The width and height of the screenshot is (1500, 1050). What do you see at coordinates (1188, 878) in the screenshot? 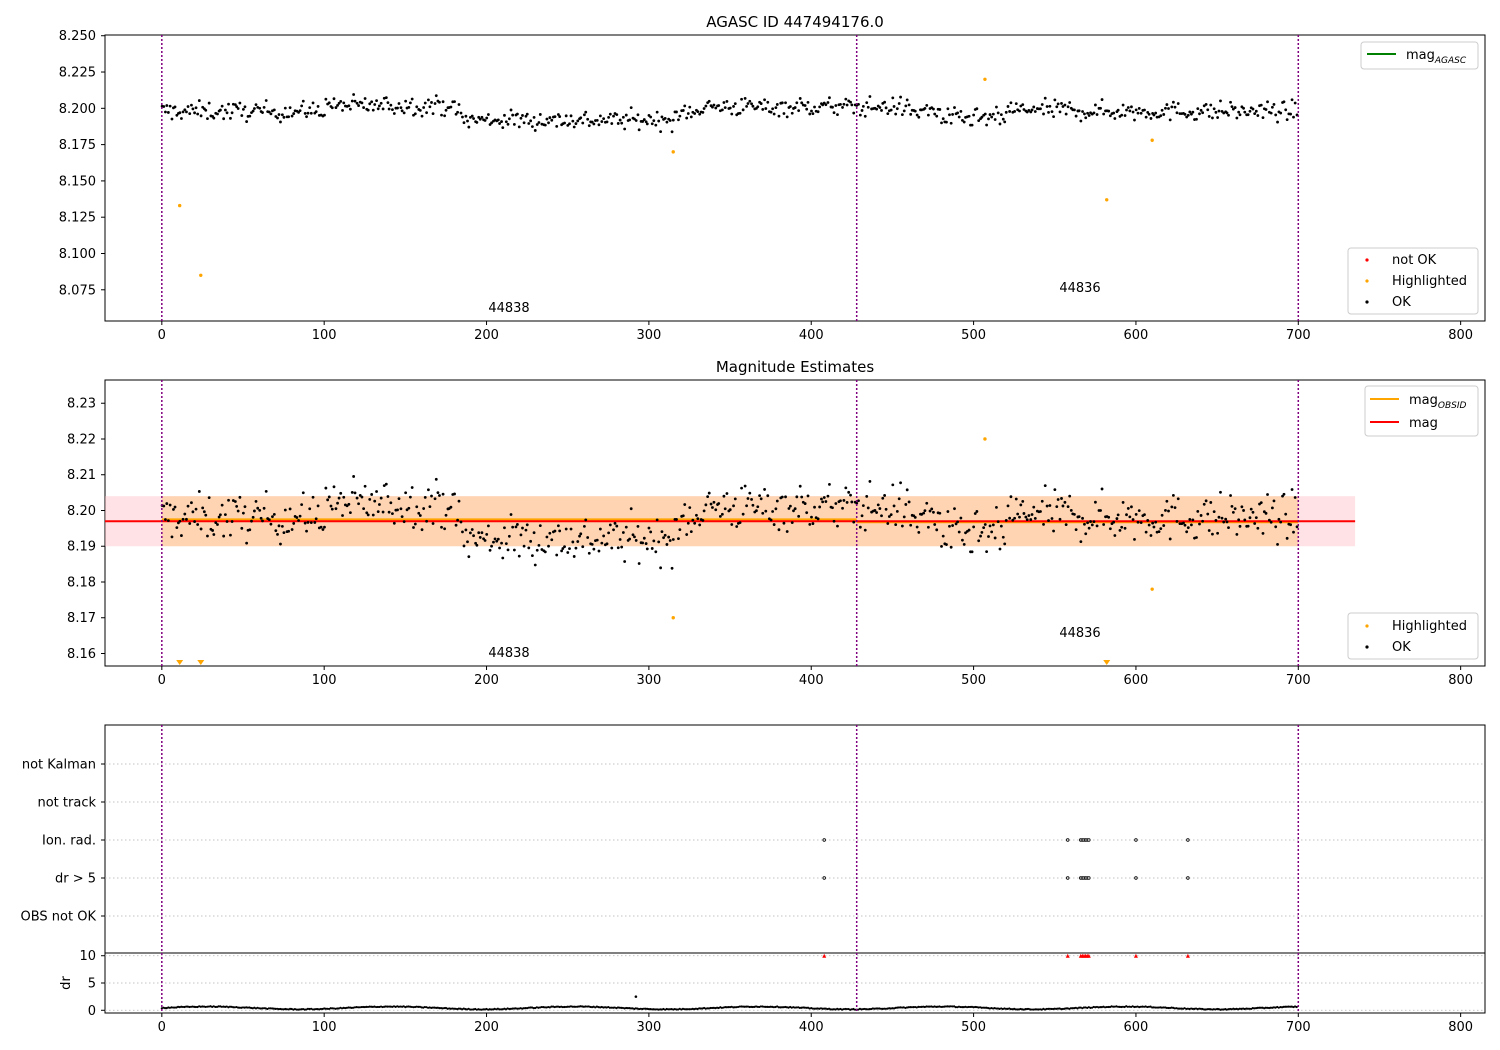
I see `flag-dr5-point` at bounding box center [1188, 878].